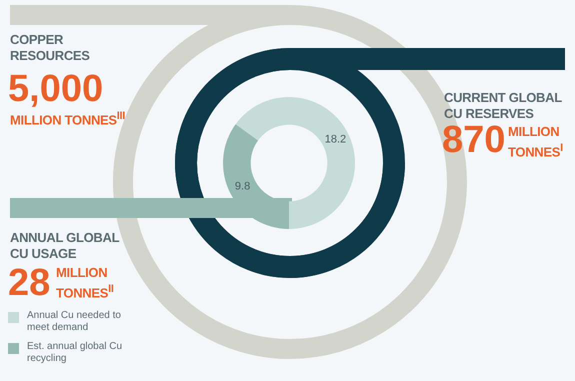 The image size is (575, 381). What do you see at coordinates (67, 119) in the screenshot?
I see `text: MILLION TONNES$^{III}$` at bounding box center [67, 119].